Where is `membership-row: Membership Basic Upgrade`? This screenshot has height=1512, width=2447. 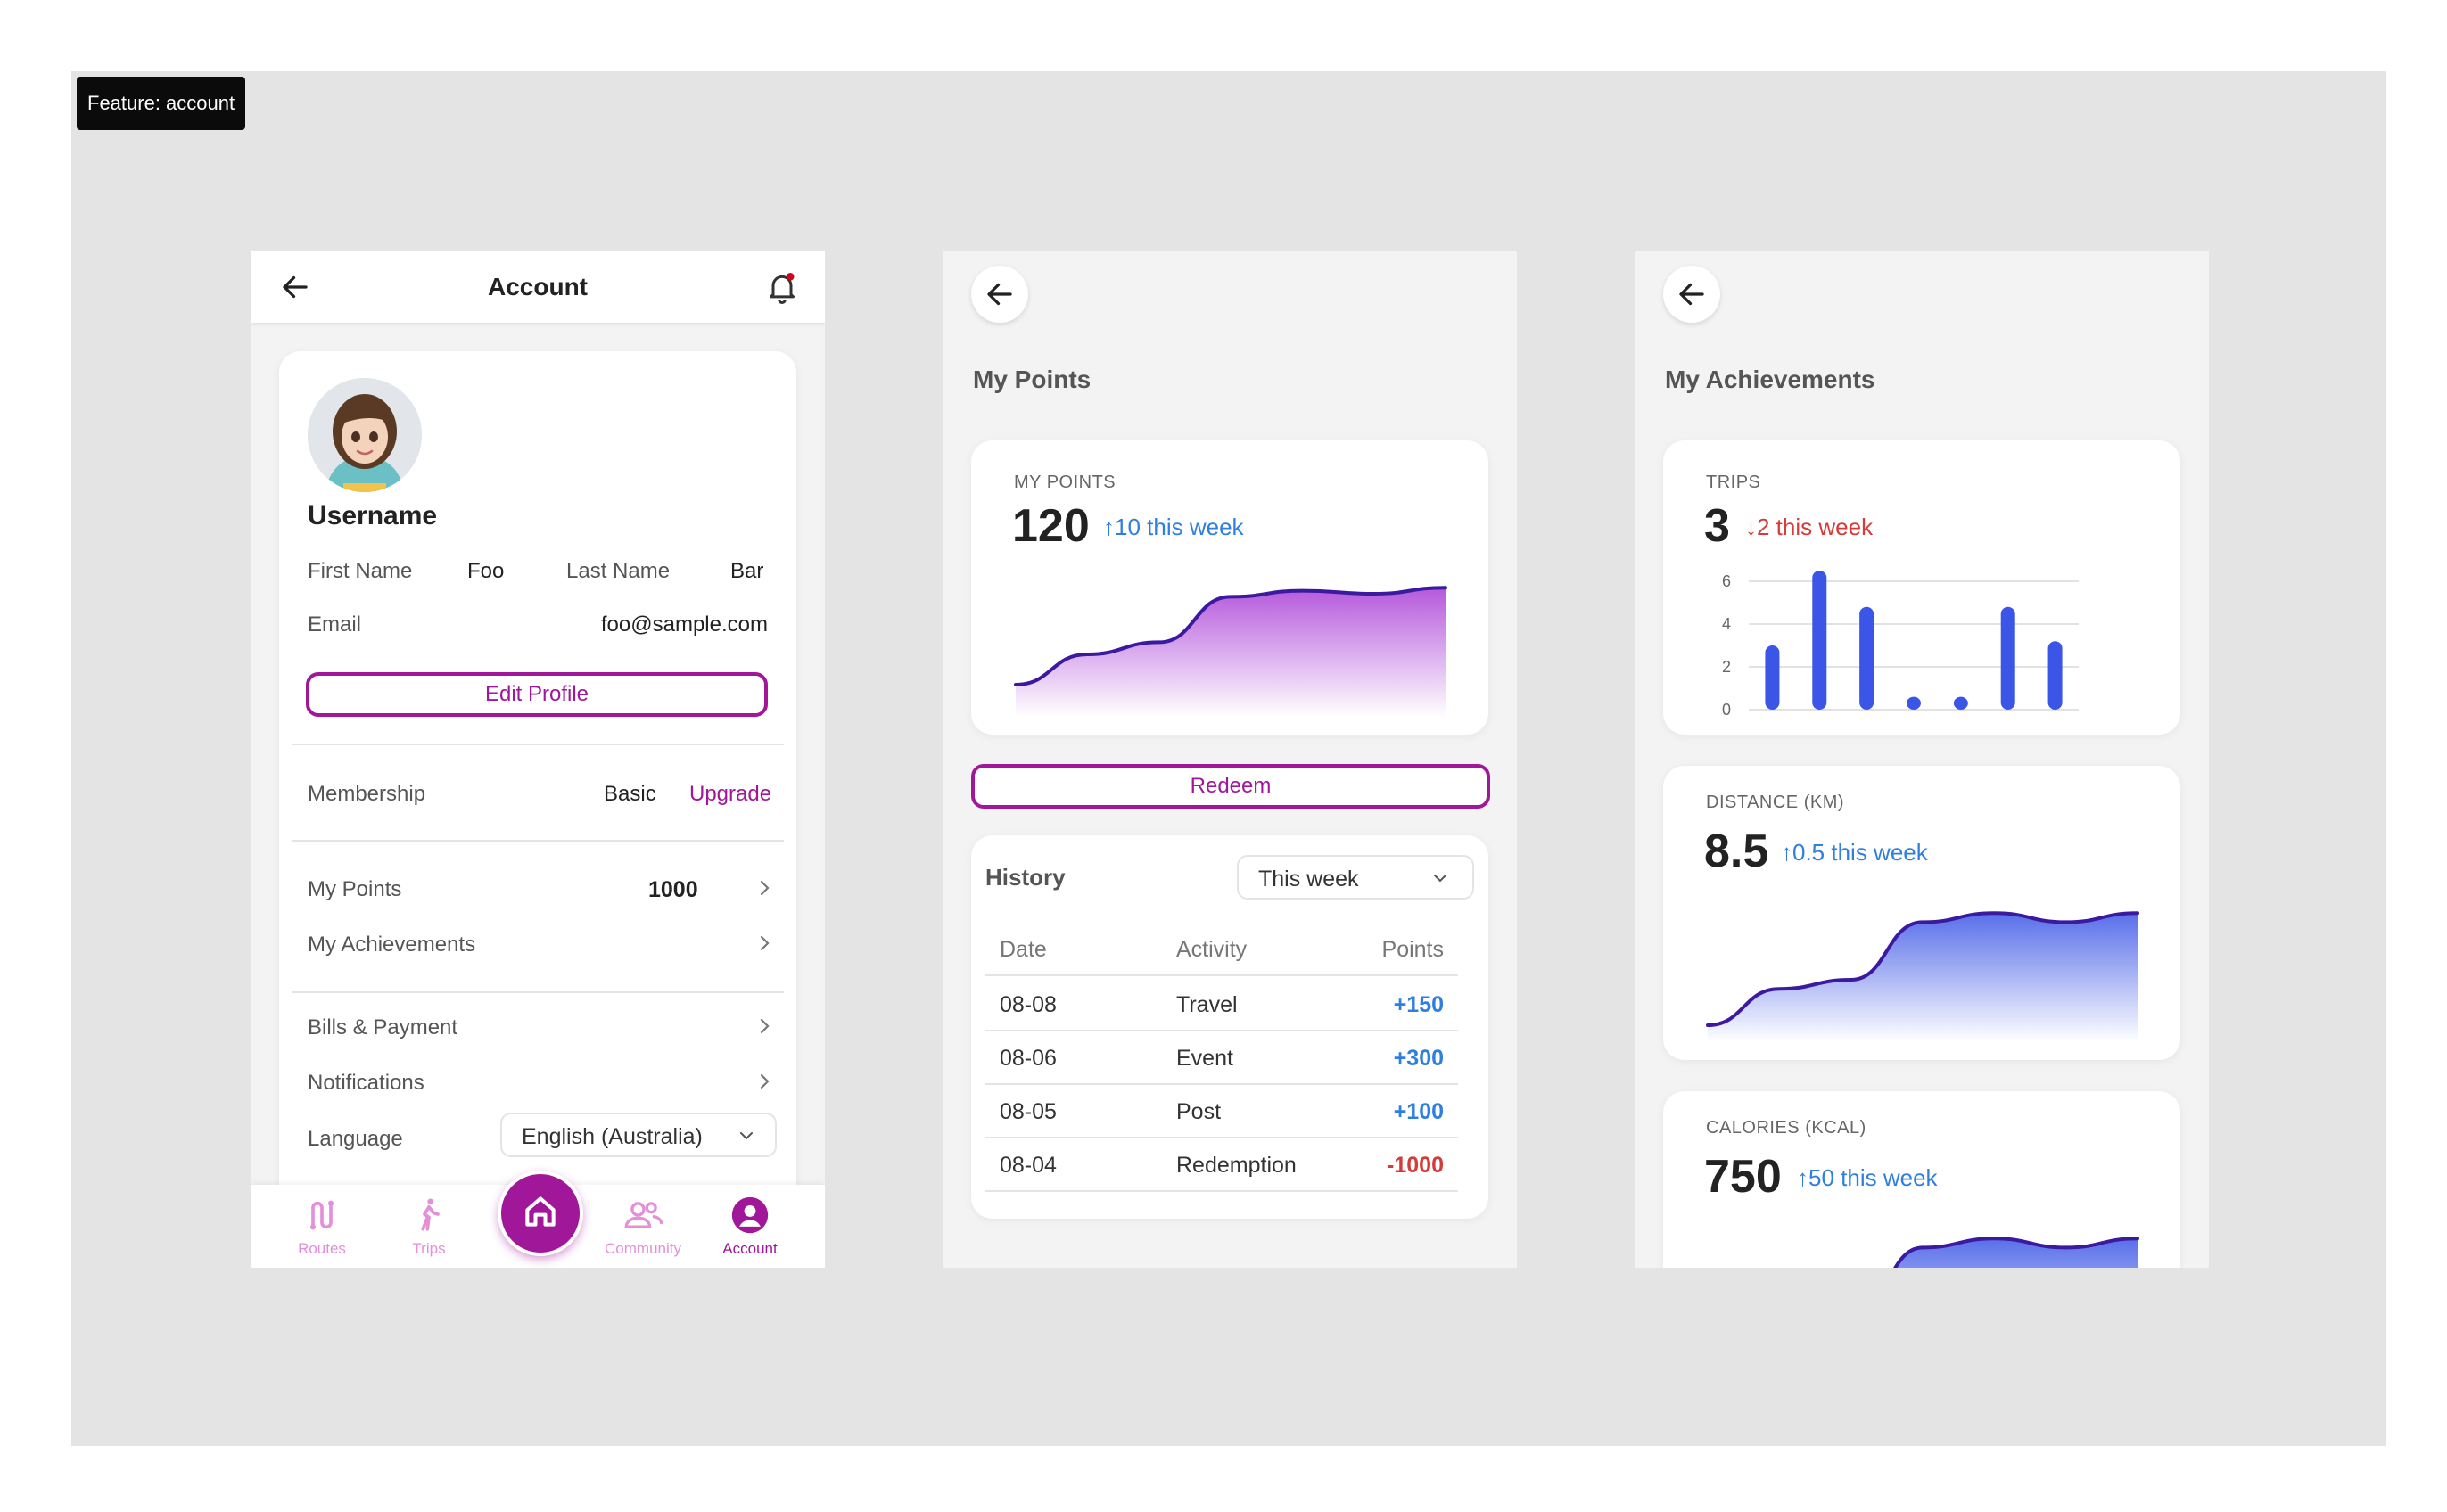
membership-row: Membership Basic Upgrade is located at coordinates (538, 794).